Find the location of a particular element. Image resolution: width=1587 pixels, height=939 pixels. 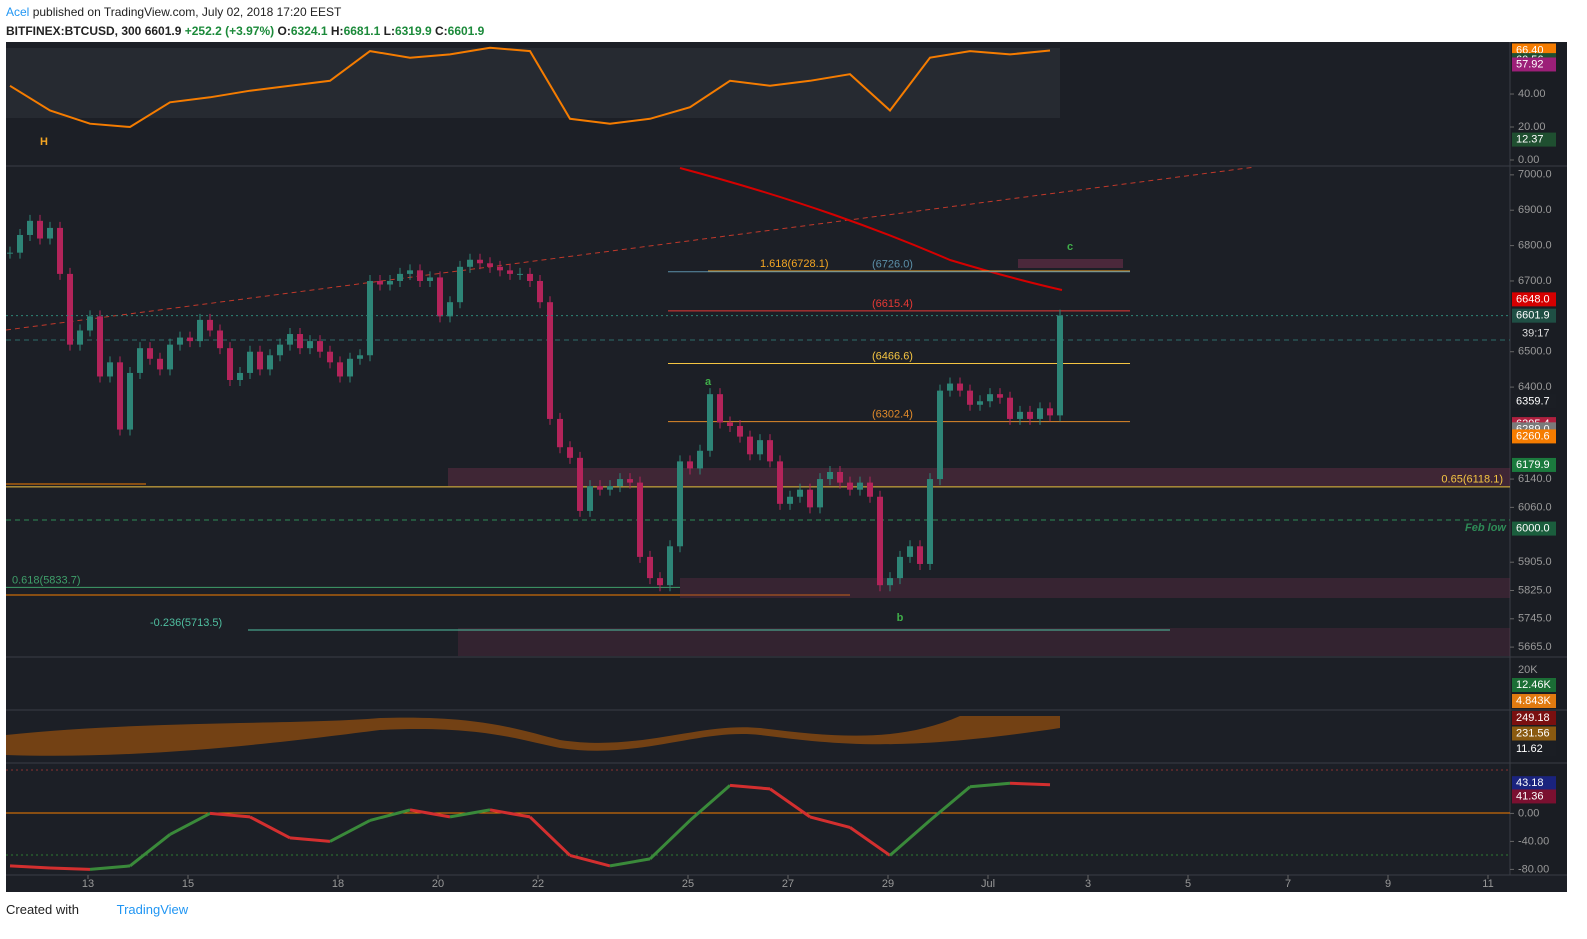

x-tick-label: 27 is located at coordinates (788, 884).